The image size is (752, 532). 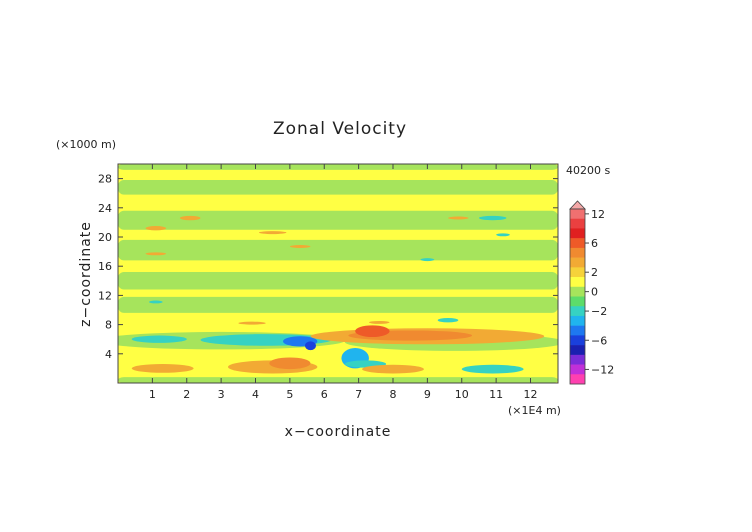 What do you see at coordinates (152, 394) in the screenshot?
I see `x-tick-label: 1` at bounding box center [152, 394].